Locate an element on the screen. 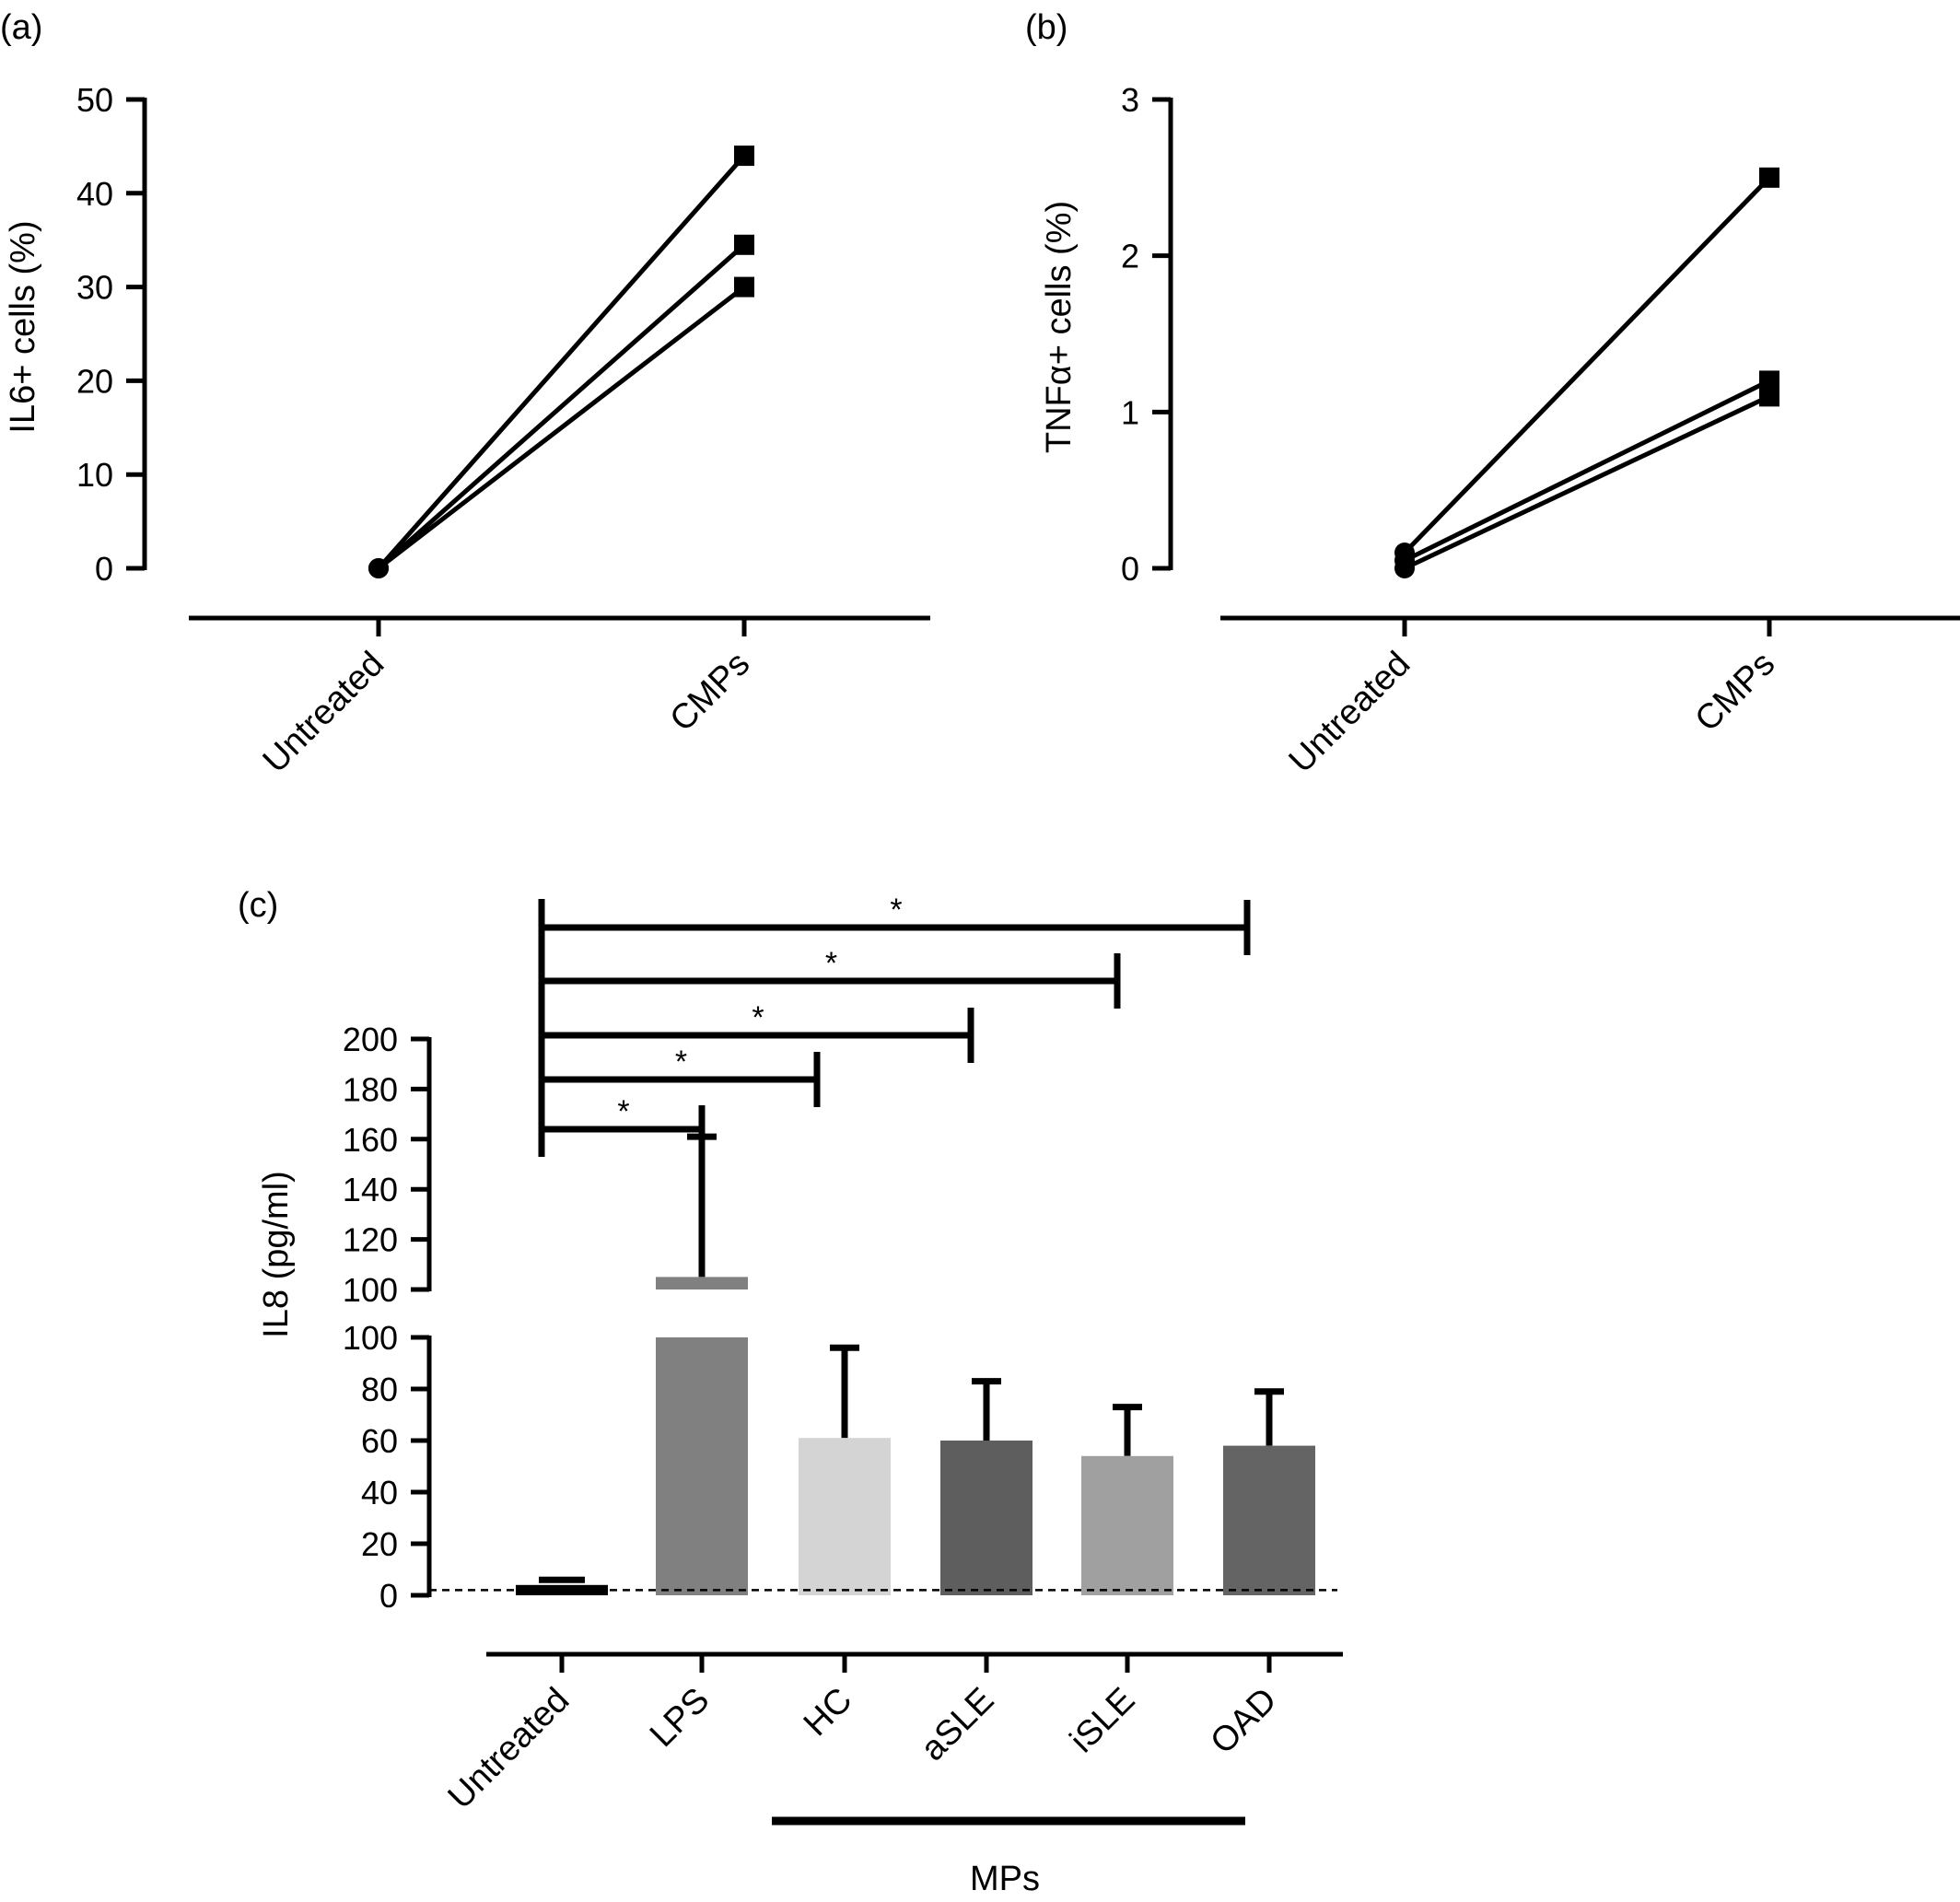 This screenshot has height=1902, width=1960. b-x-tick-label: CMPs is located at coordinates (1735, 692).